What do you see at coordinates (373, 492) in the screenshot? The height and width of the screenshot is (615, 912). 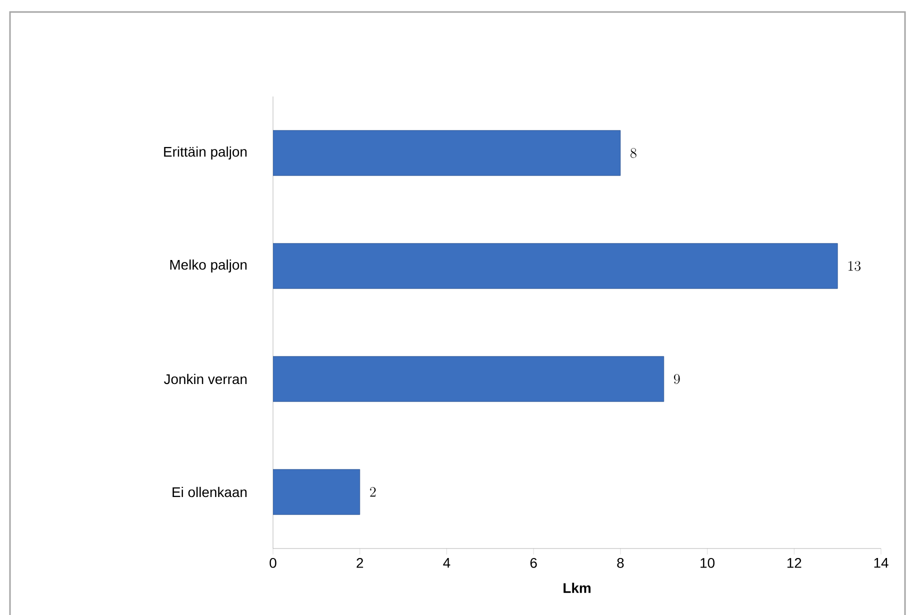 I see `data-label: 2` at bounding box center [373, 492].